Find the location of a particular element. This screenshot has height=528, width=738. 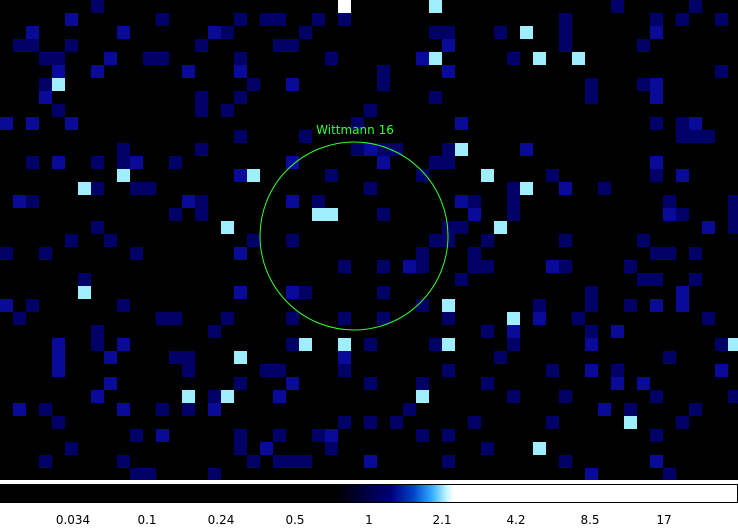

colorbar-ticks: 0.034 0.1 0.24 0.5 1 2.1 4.2 8.5 17 is located at coordinates (369, 516).